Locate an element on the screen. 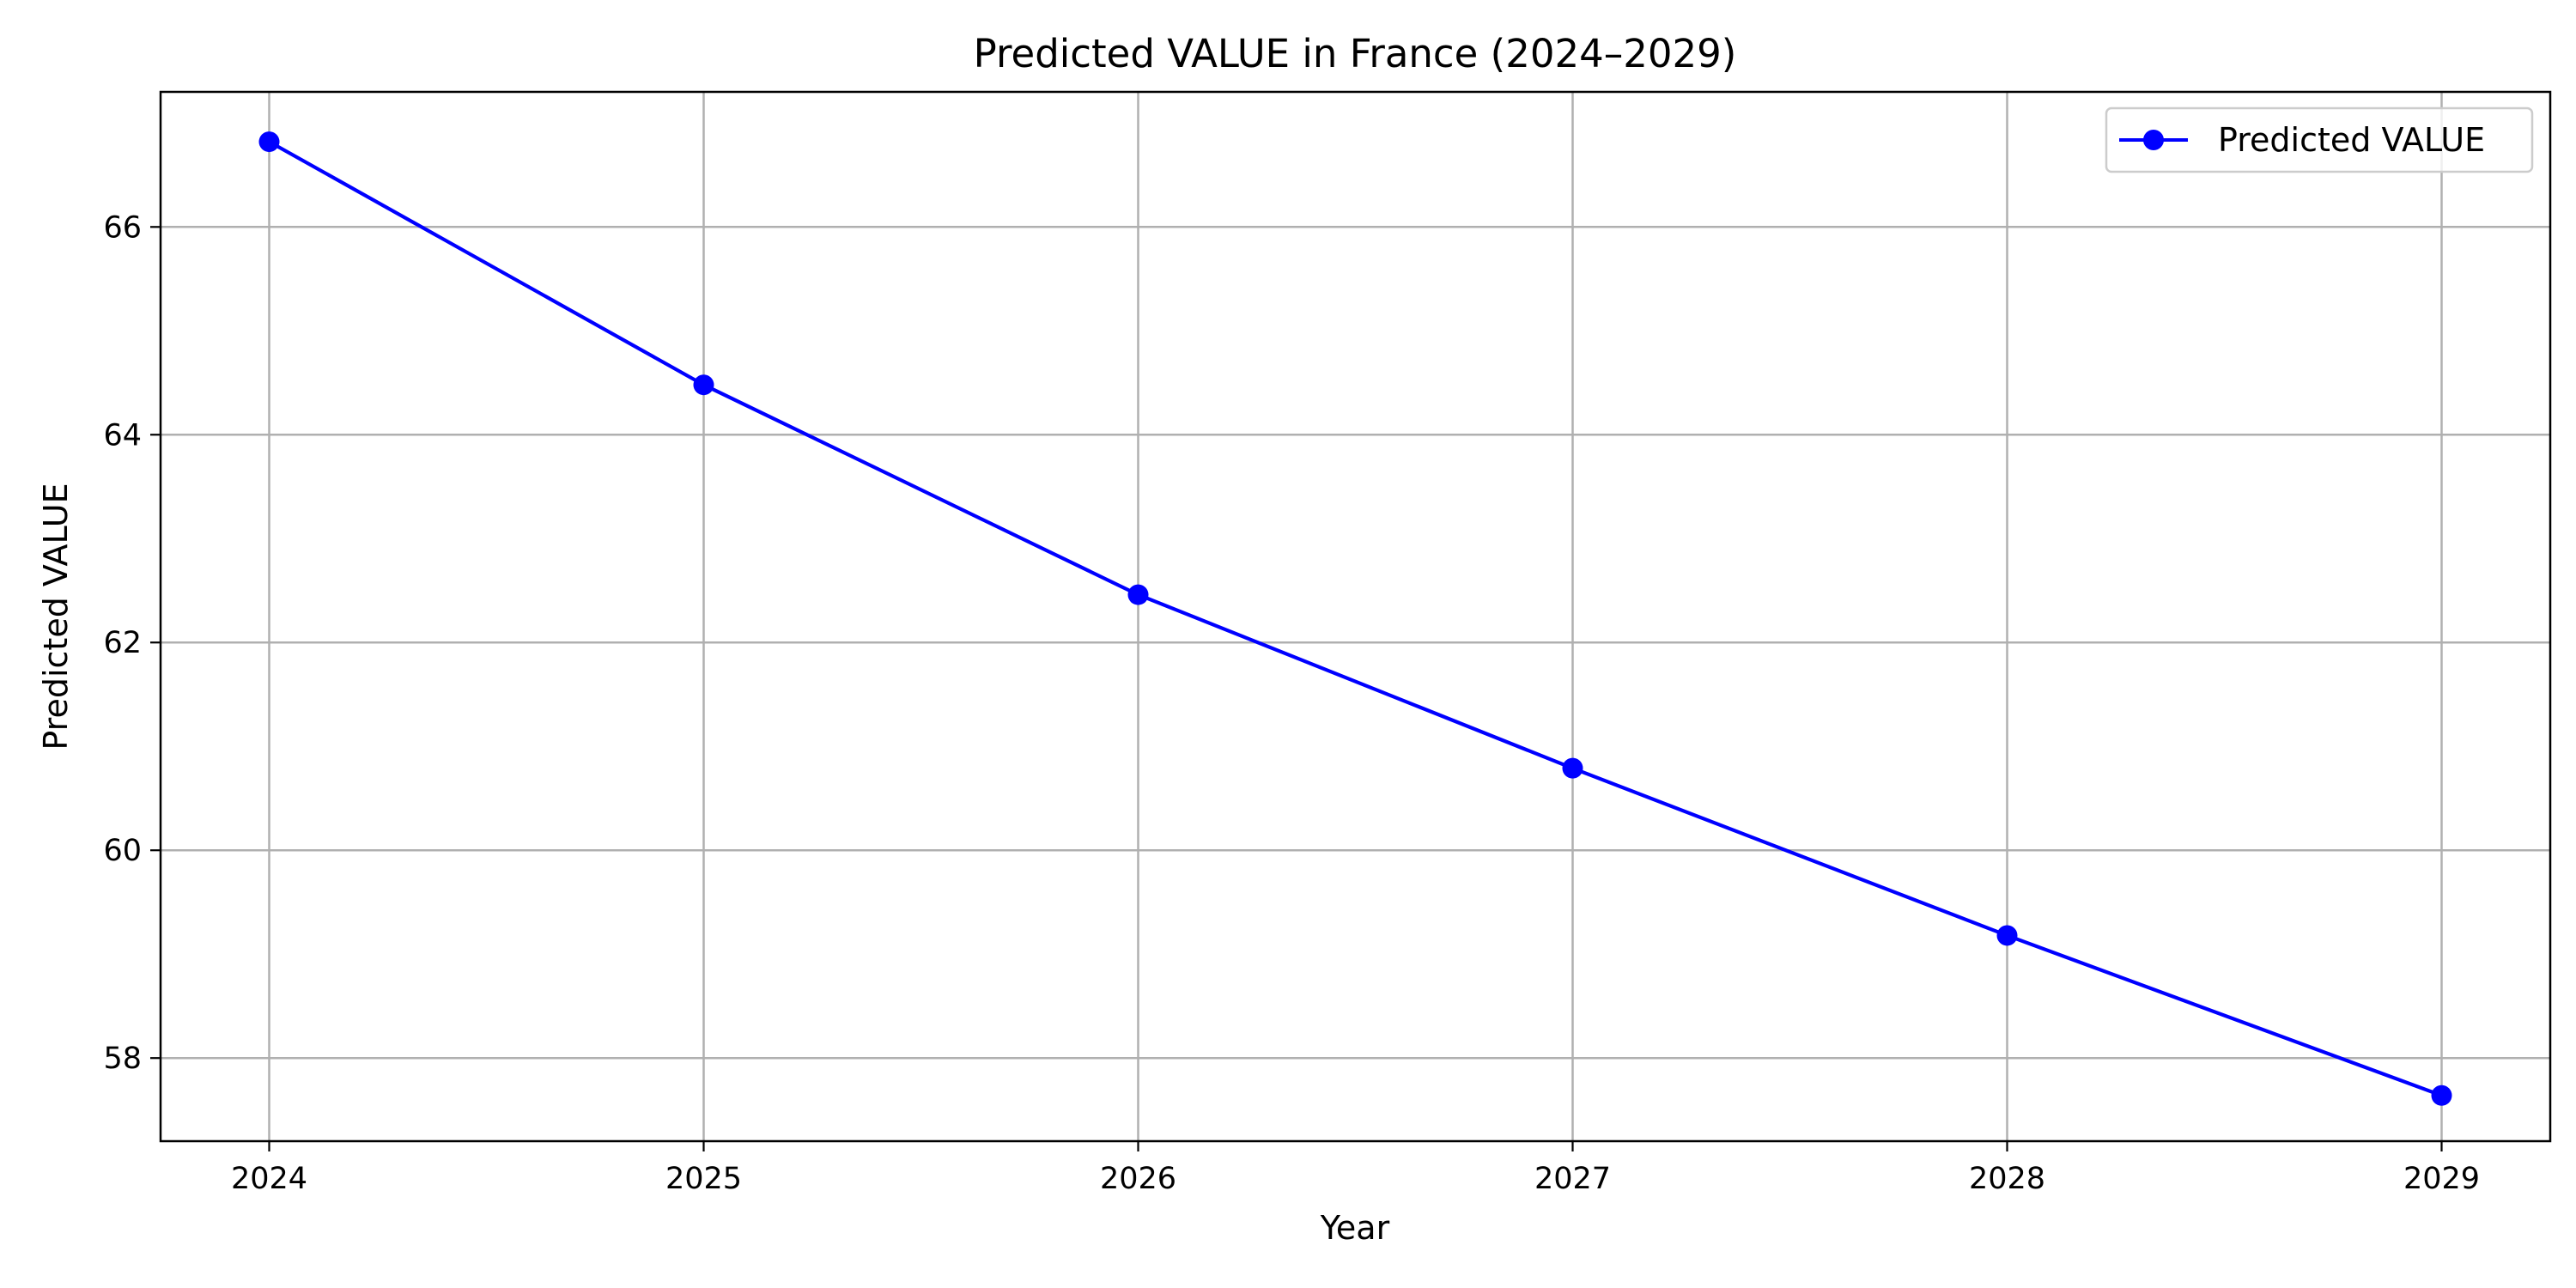 Image resolution: width=2576 pixels, height=1288 pixels. x-tick-label: 2026 is located at coordinates (1138, 1179).